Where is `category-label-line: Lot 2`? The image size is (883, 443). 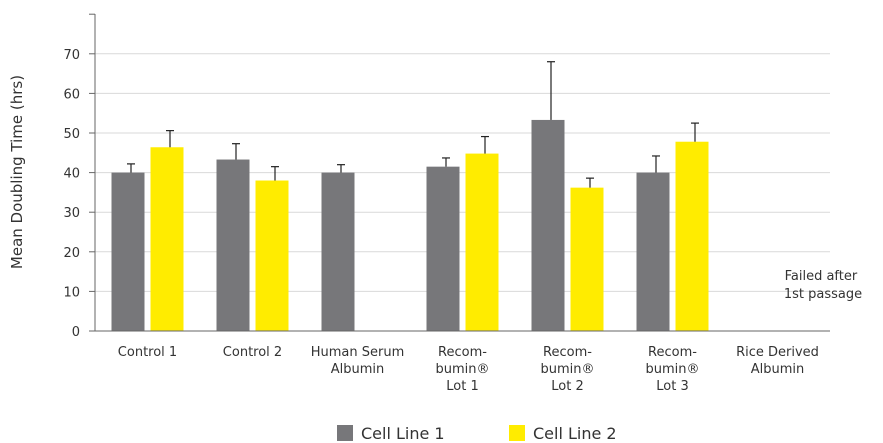
category-label-line: Lot 2 is located at coordinates (567, 386).